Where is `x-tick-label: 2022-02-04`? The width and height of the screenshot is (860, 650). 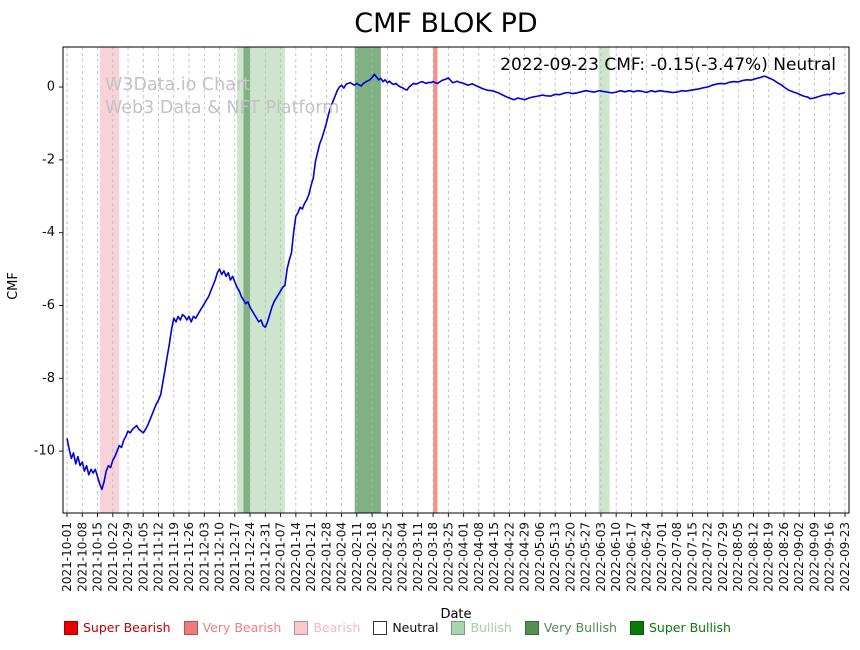 x-tick-label: 2022-02-04 is located at coordinates (342, 557).